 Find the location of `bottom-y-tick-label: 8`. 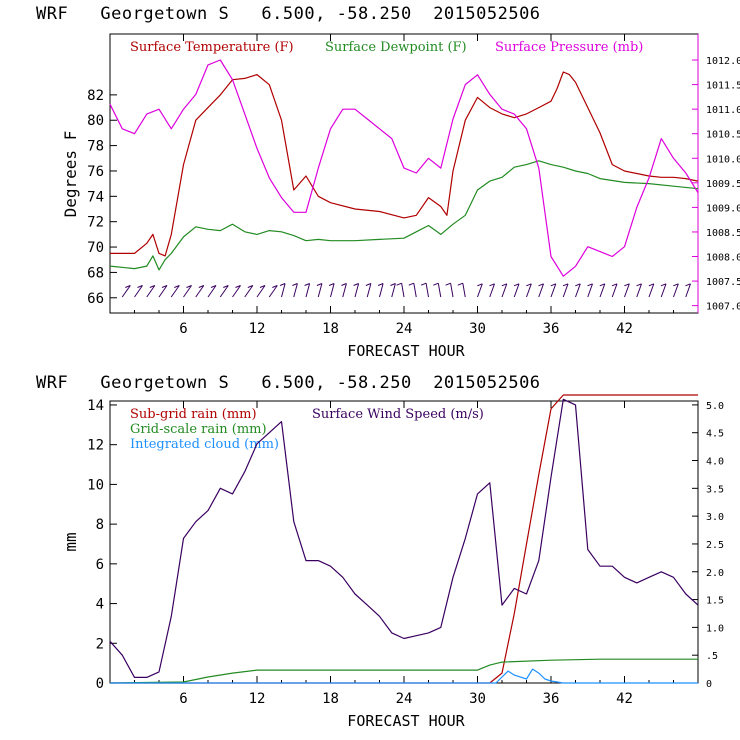

bottom-y-tick-label: 8 is located at coordinates (100, 525).